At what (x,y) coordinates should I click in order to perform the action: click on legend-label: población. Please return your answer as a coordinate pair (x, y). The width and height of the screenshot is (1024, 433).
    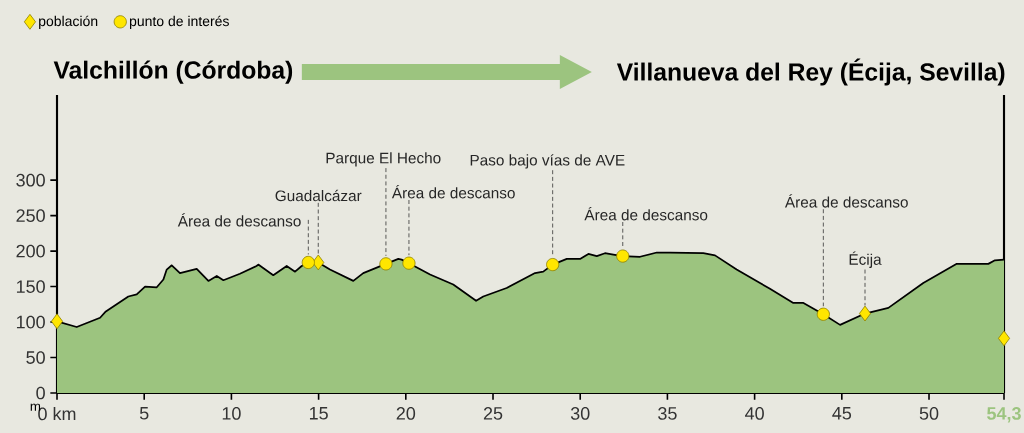
    Looking at the image, I should click on (68, 22).